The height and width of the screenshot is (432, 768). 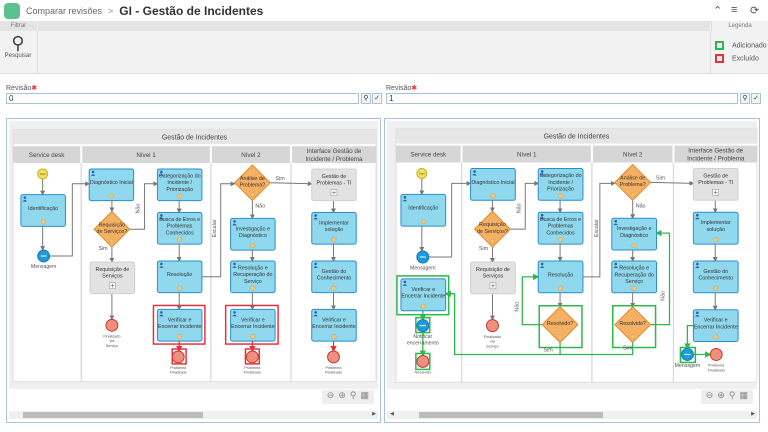 What do you see at coordinates (423, 364) in the screenshot?
I see `event: Resolvido` at bounding box center [423, 364].